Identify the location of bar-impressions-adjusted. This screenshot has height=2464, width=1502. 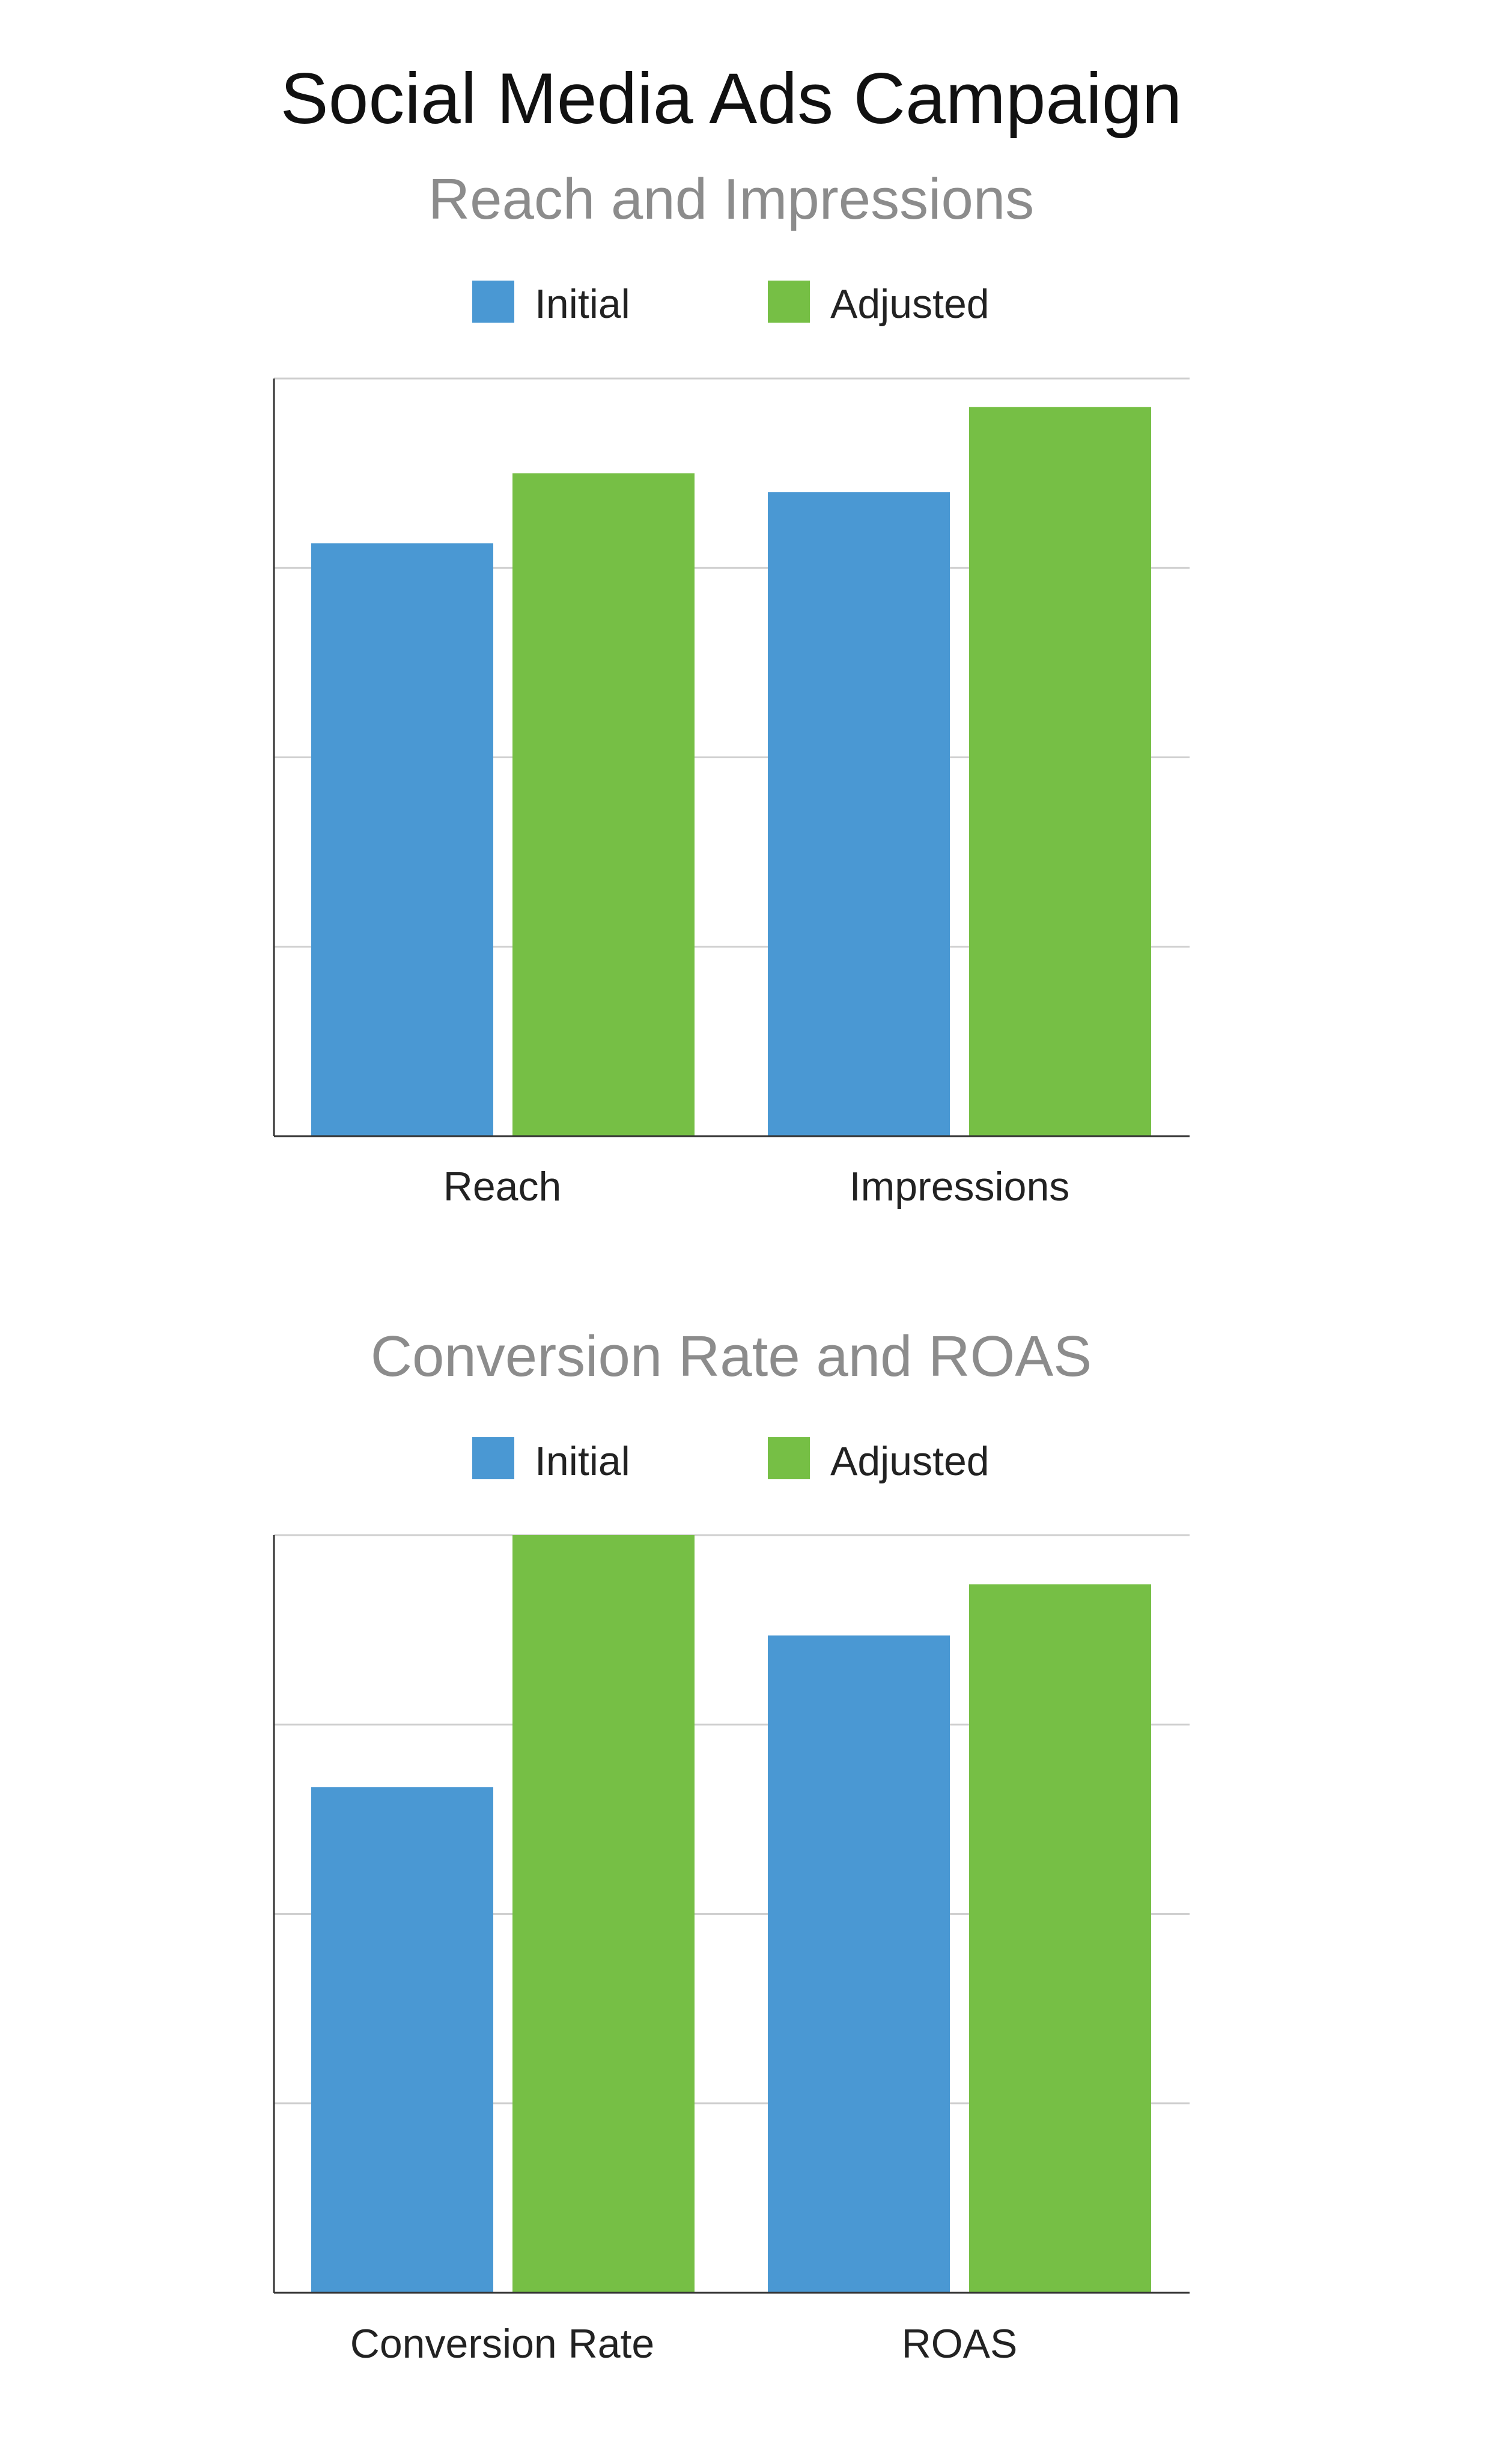
(1060, 772).